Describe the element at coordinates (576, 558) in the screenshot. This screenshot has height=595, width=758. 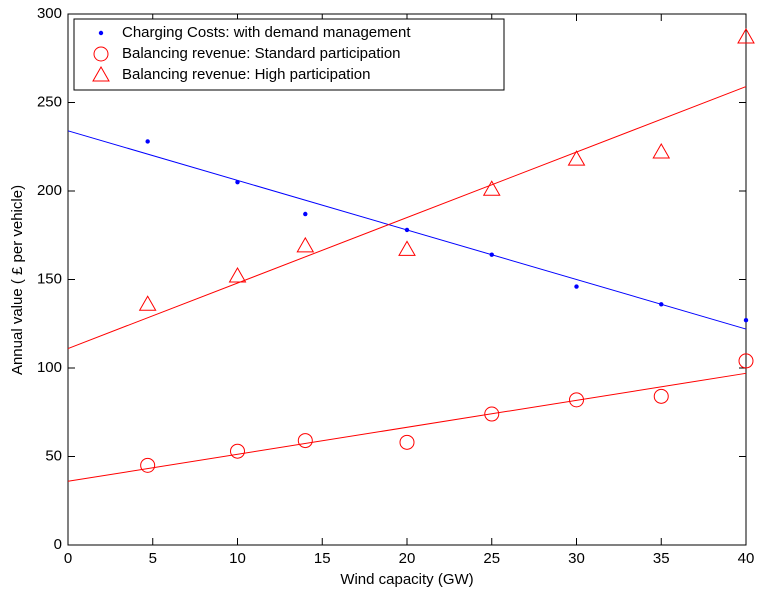
I see `x-tick-label: 30` at that location.